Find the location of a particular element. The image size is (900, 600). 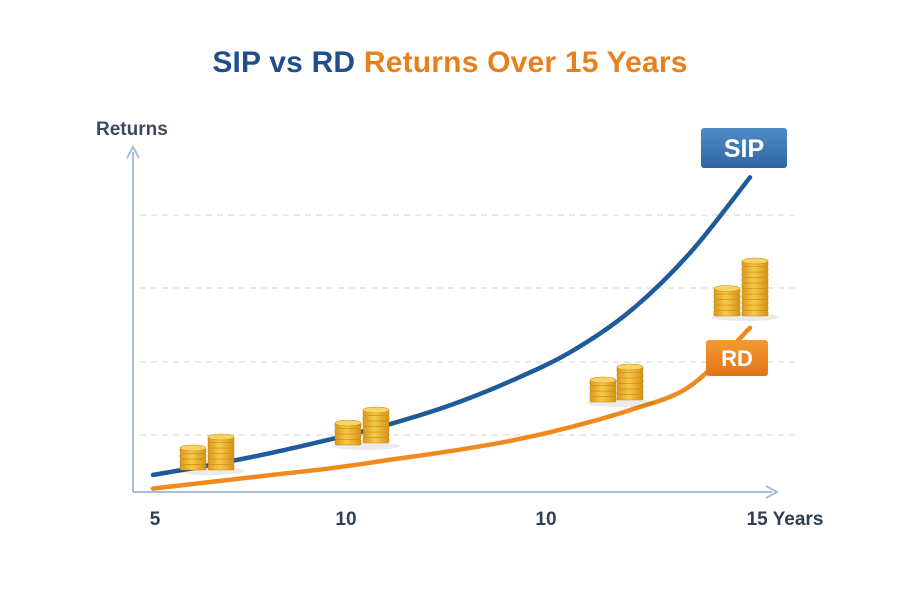

x-tick-label: 5 is located at coordinates (155, 519).